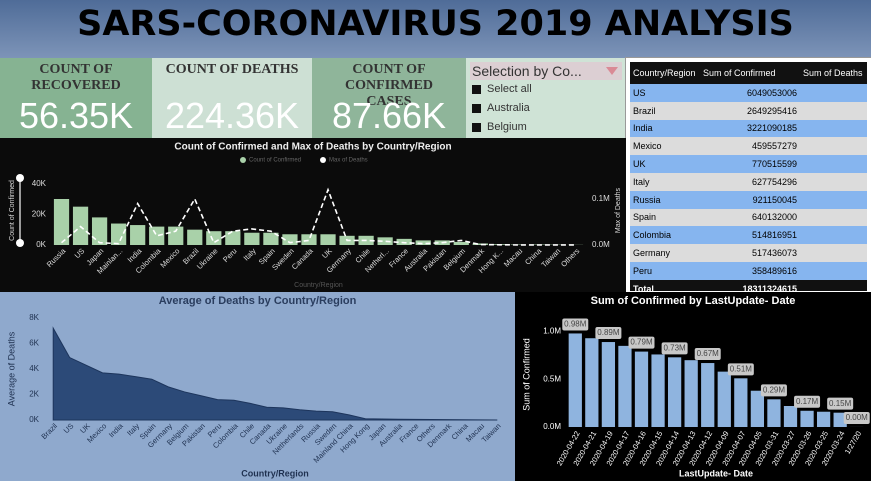  I want to click on y-tick-label: 40K, so click(39, 183).